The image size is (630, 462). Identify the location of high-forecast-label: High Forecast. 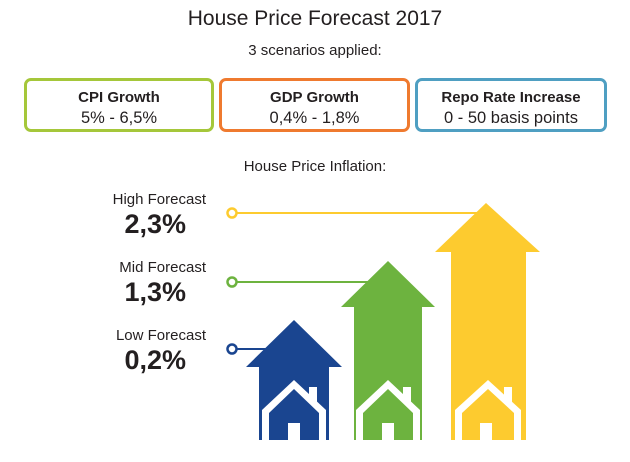
(159, 199).